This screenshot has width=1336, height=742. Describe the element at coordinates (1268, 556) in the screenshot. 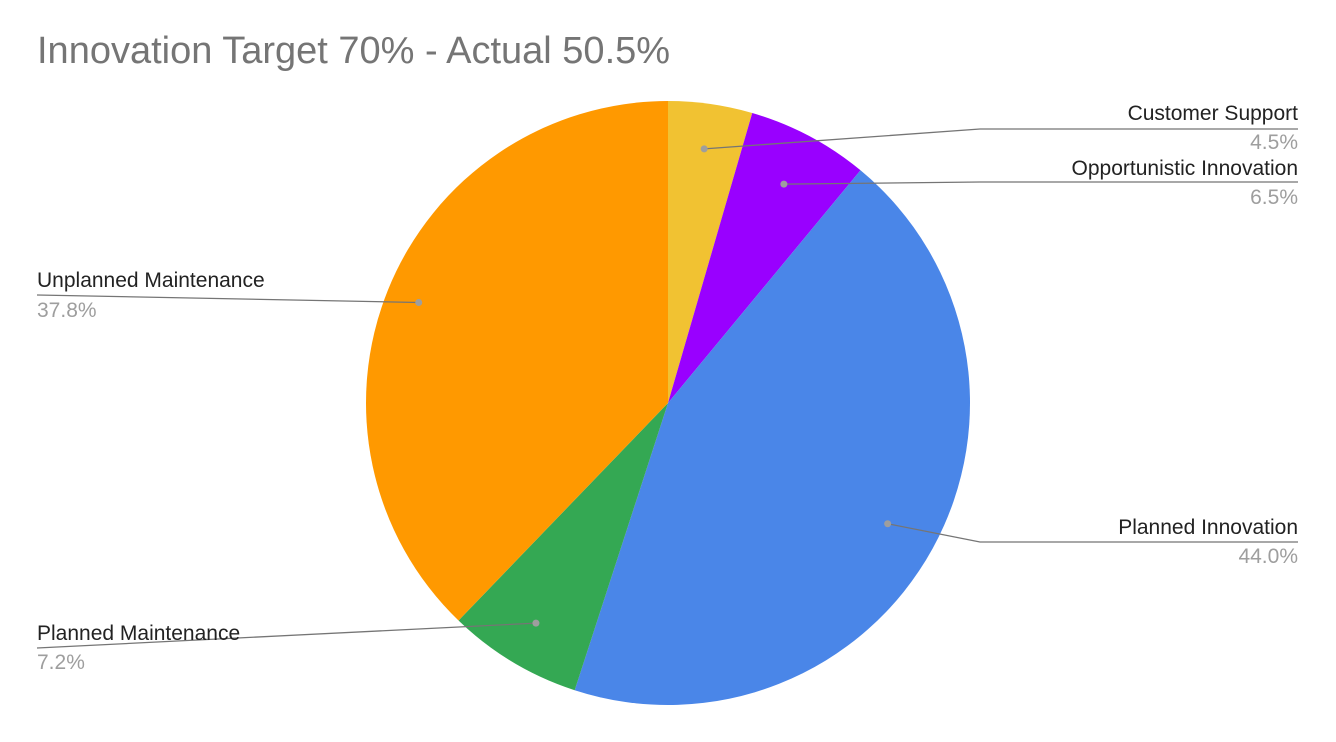

I see `slice-value-label: 44.0%` at that location.